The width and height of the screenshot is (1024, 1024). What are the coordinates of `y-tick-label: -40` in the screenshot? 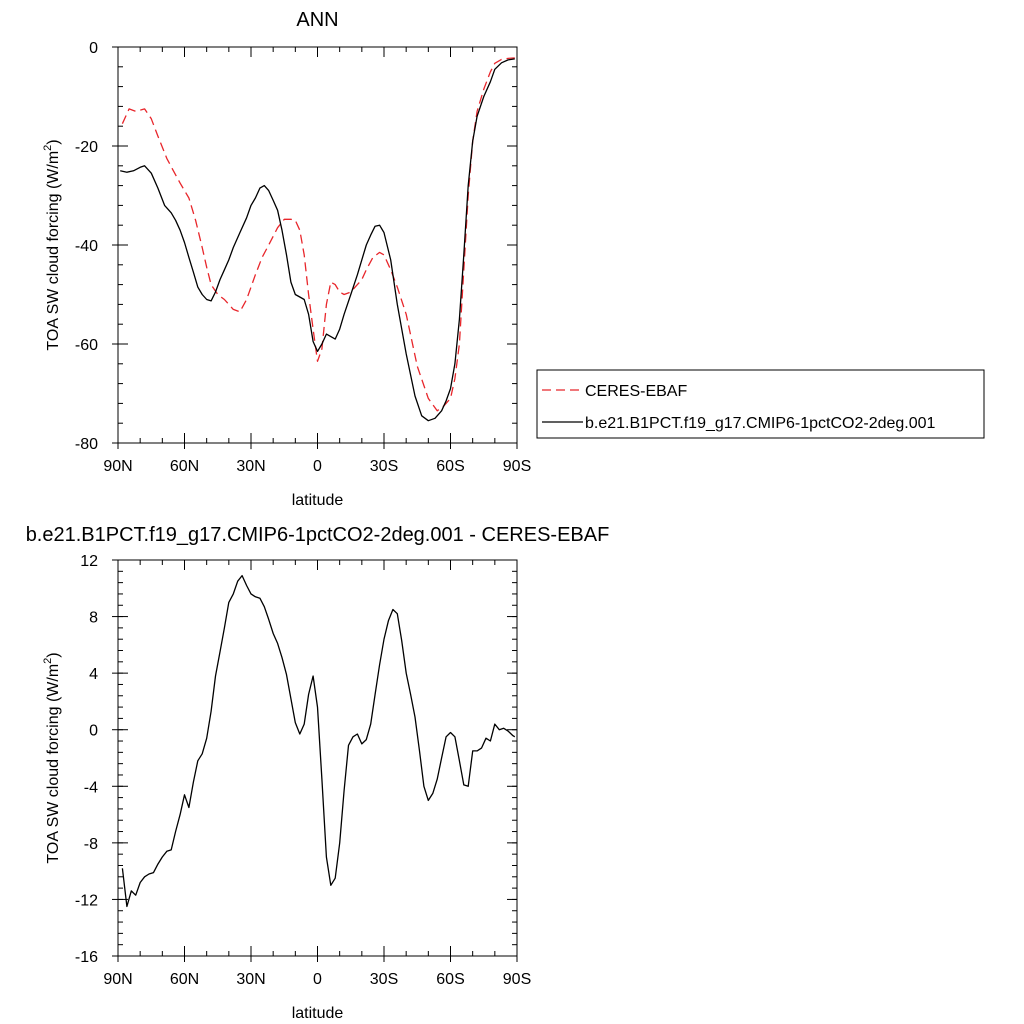 It's located at (86, 246).